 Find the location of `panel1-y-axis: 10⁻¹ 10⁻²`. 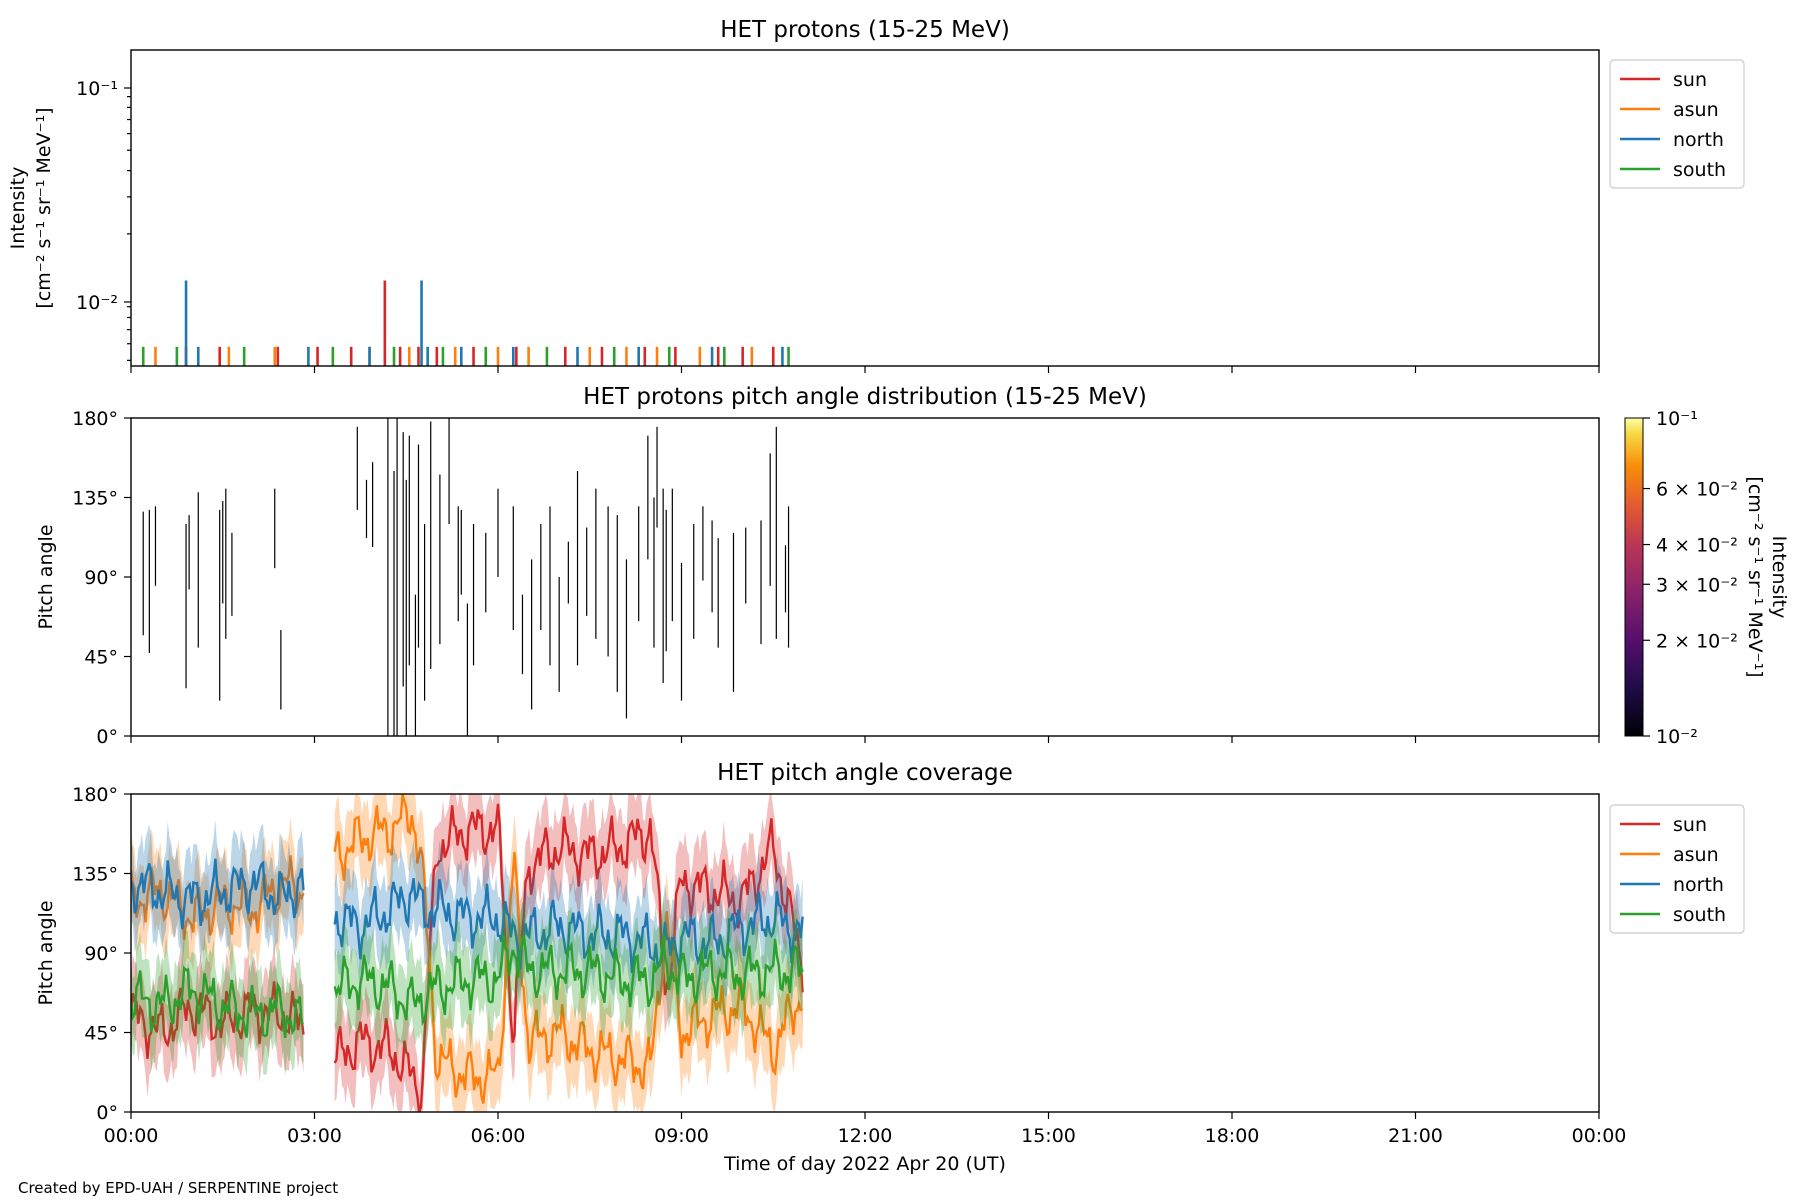

panel1-y-axis: 10⁻¹ 10⁻² is located at coordinates (103, 196).